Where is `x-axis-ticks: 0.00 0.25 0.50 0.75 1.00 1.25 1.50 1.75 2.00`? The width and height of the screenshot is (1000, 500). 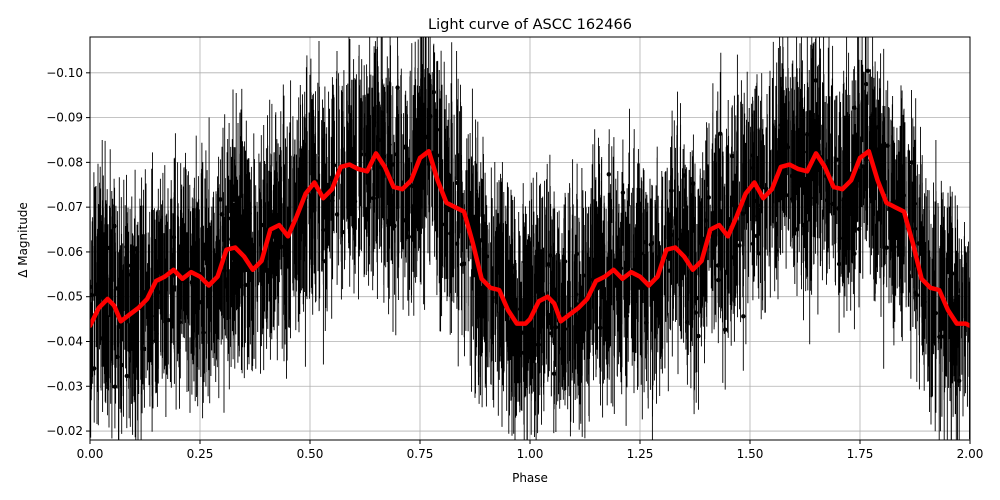
x-axis-ticks: 0.00 0.25 0.50 0.75 1.00 1.25 1.50 1.75 2.00 is located at coordinates (530, 450).